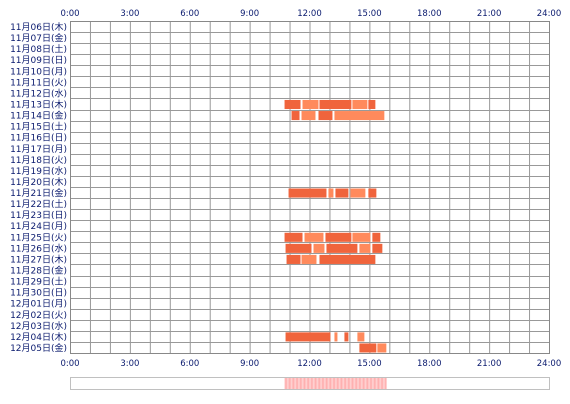 Image resolution: width=570 pixels, height=404 pixels. Describe the element at coordinates (38, 49) in the screenshot. I see `row-label: 11月08日(土)` at that location.